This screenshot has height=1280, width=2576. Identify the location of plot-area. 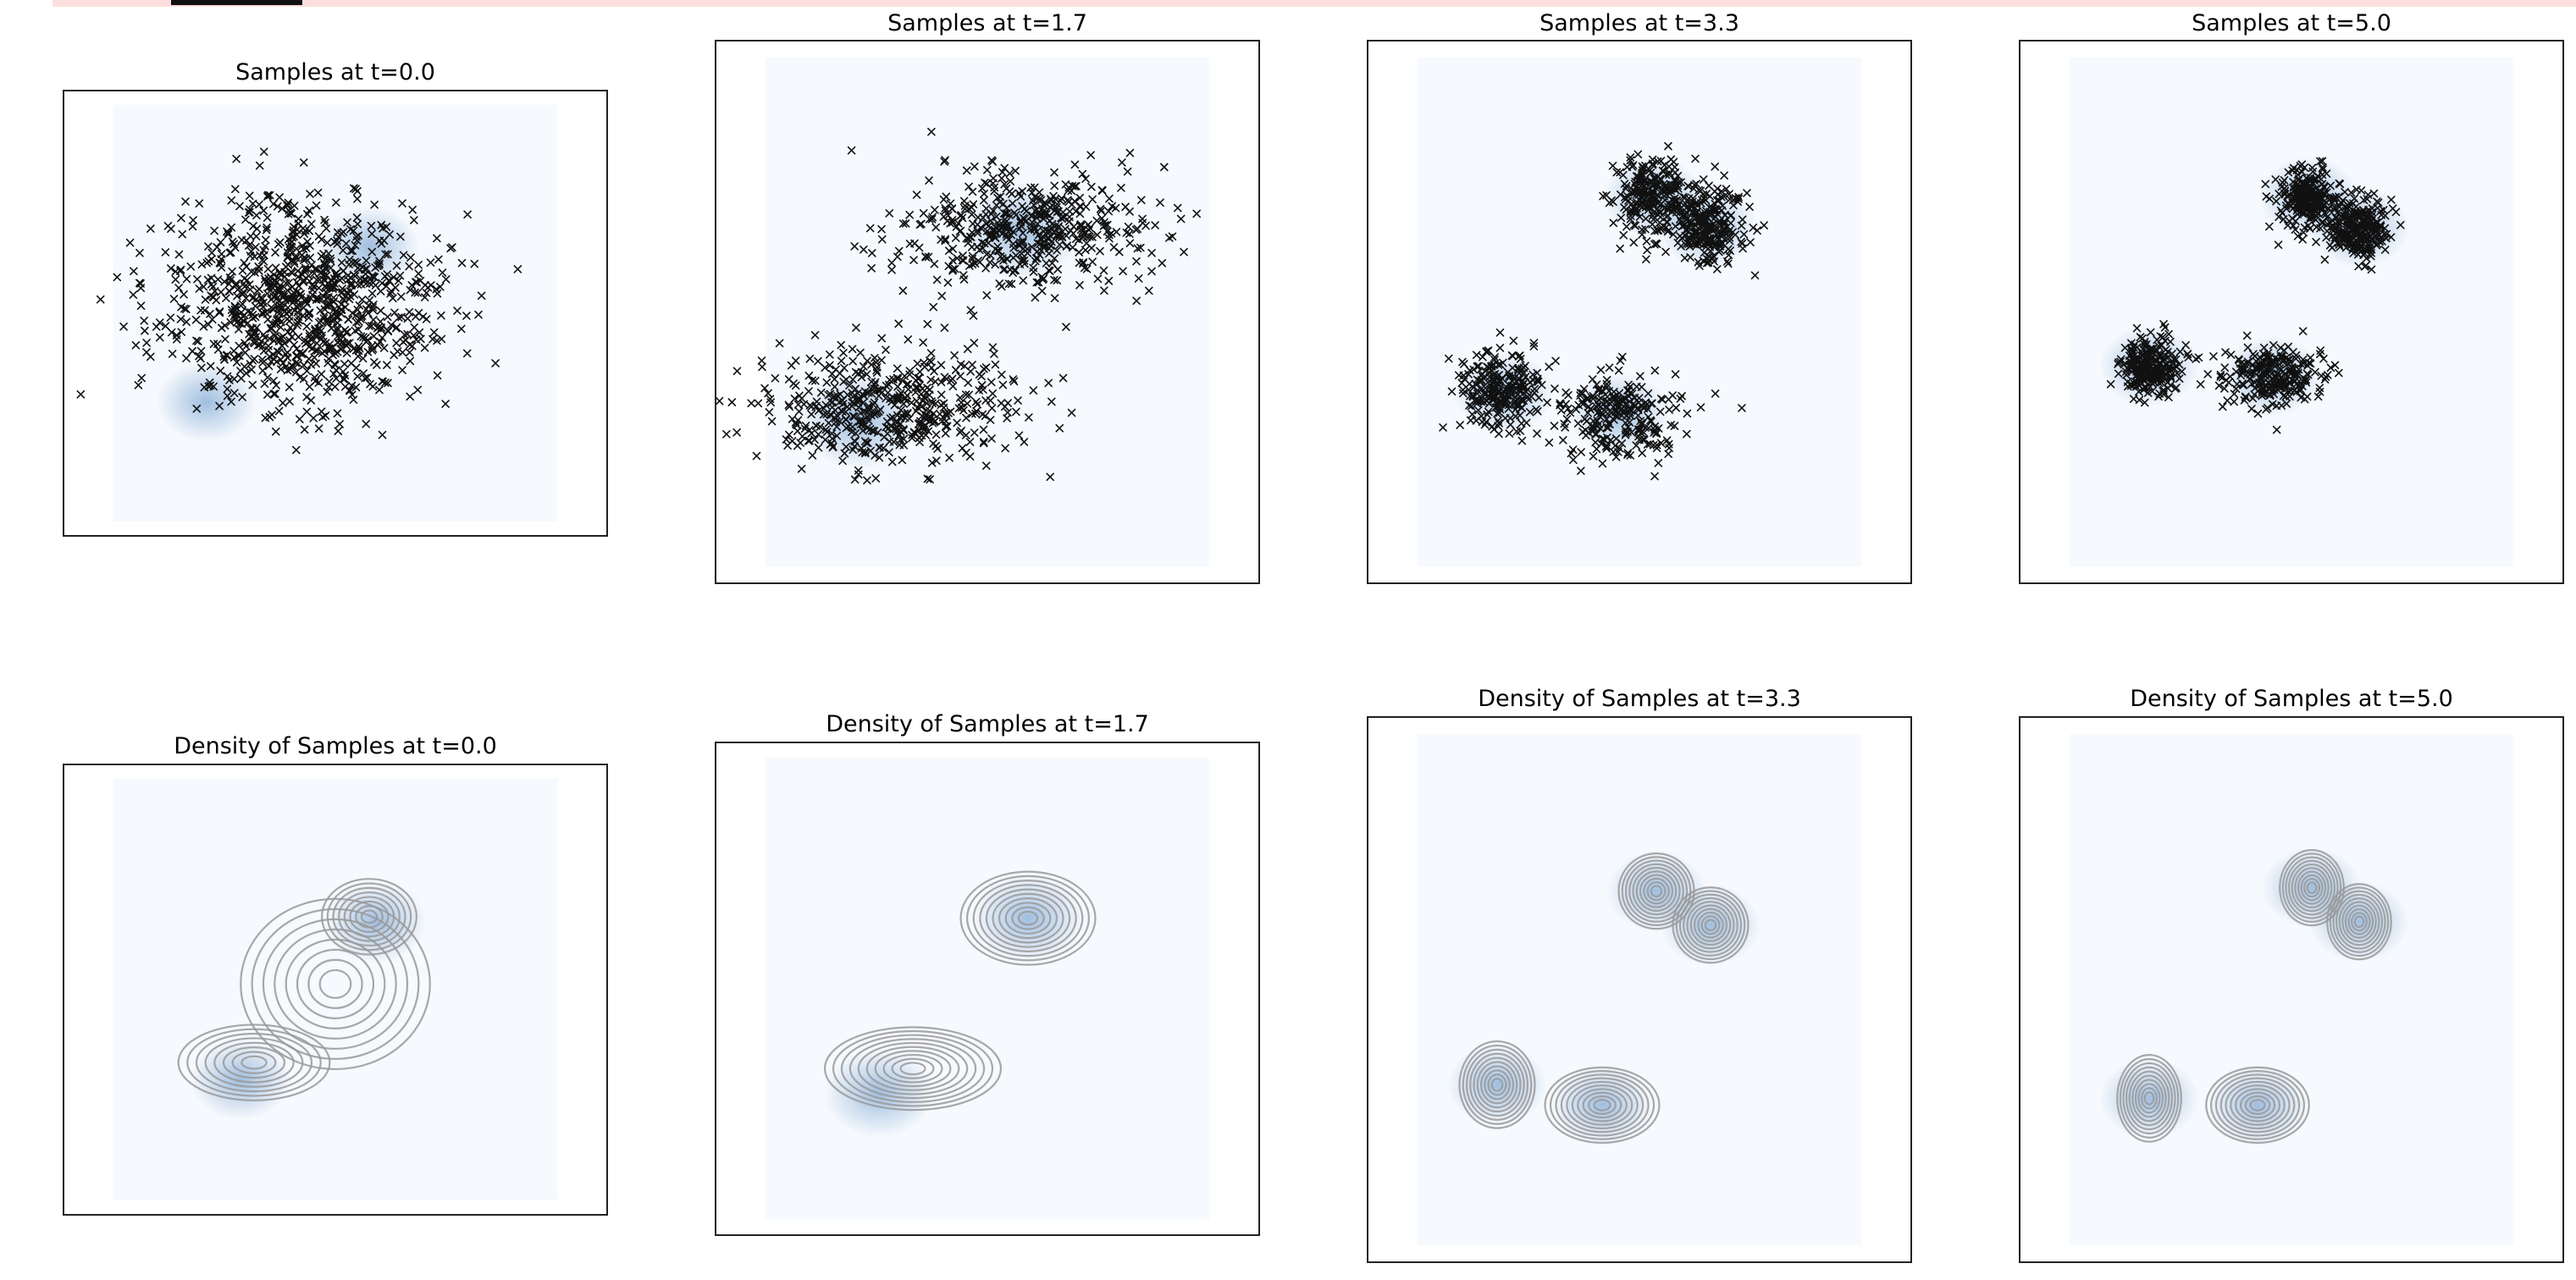
(987, 989).